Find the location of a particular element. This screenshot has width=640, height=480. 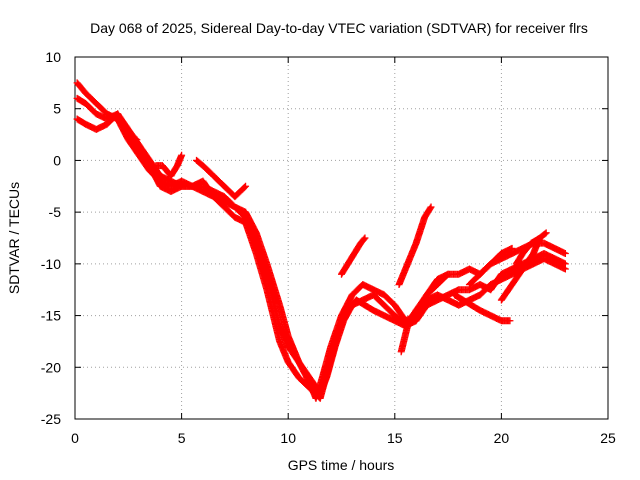

y-tick-label: -20 is located at coordinates (51, 367).